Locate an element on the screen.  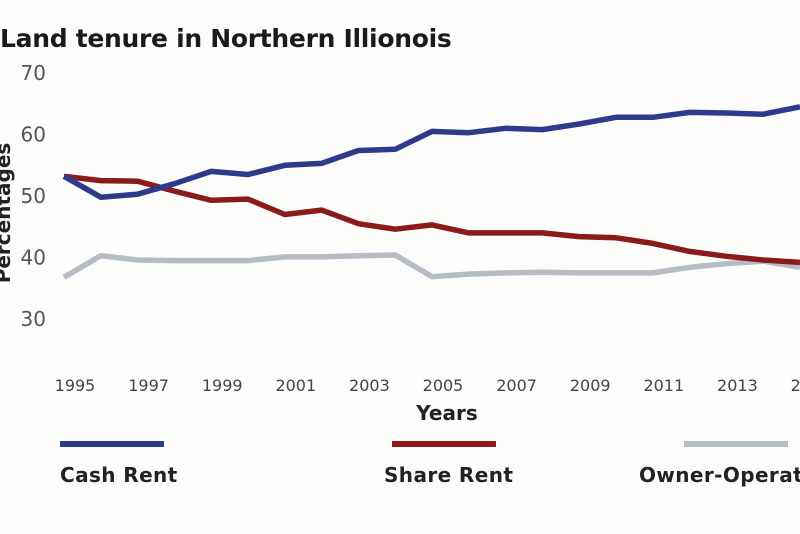
x-tick-label: 2007 is located at coordinates (516, 385).